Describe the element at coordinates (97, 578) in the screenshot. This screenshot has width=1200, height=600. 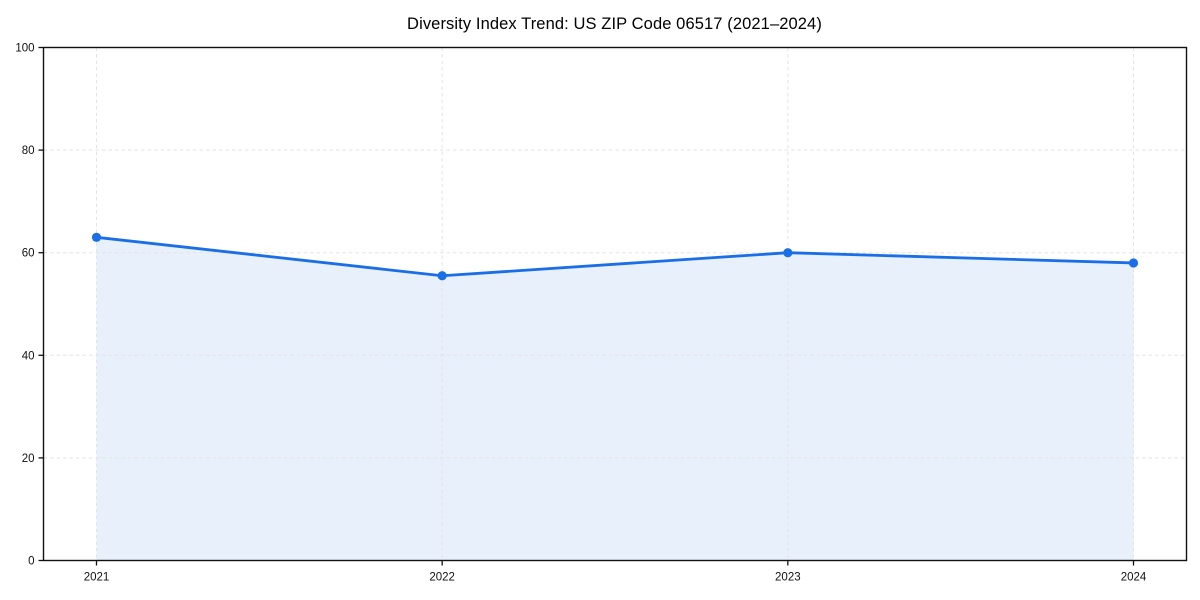
I see `x-tick-label: 2021` at that location.